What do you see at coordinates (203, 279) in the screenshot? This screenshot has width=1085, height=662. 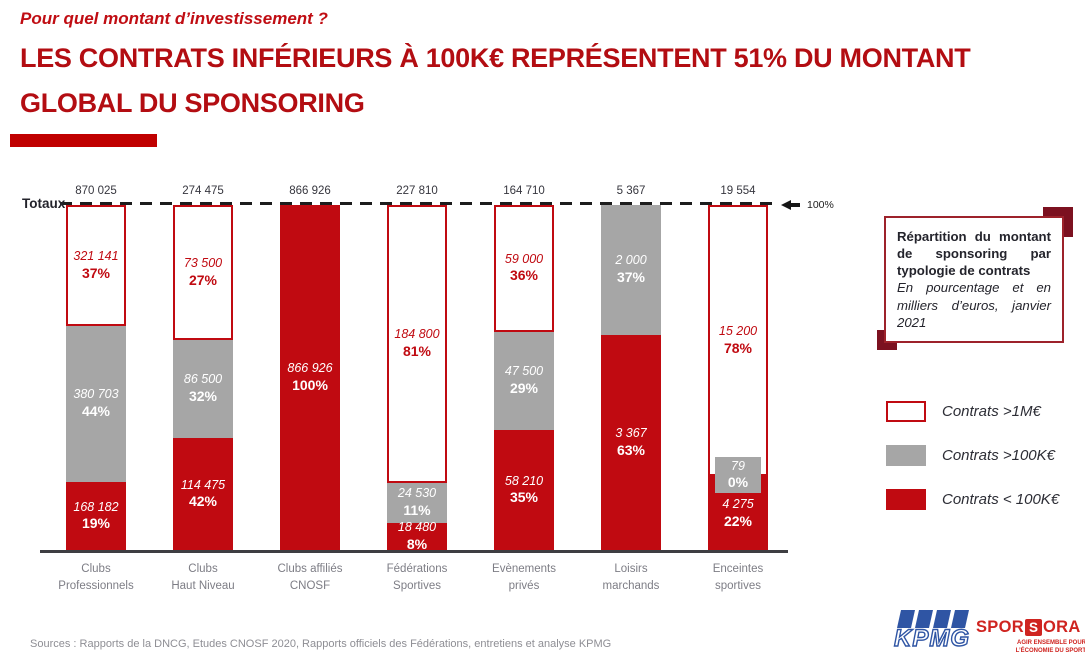 I see `segment-pct: 27%` at bounding box center [203, 279].